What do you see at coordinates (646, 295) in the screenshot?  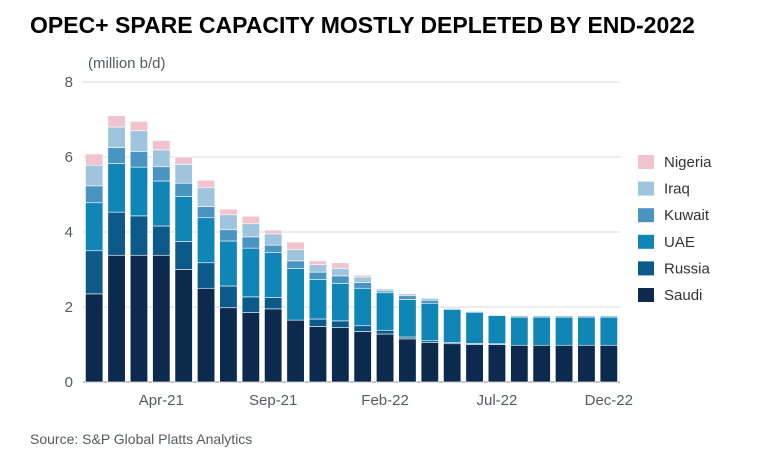 I see `legend-swatch-saudi` at bounding box center [646, 295].